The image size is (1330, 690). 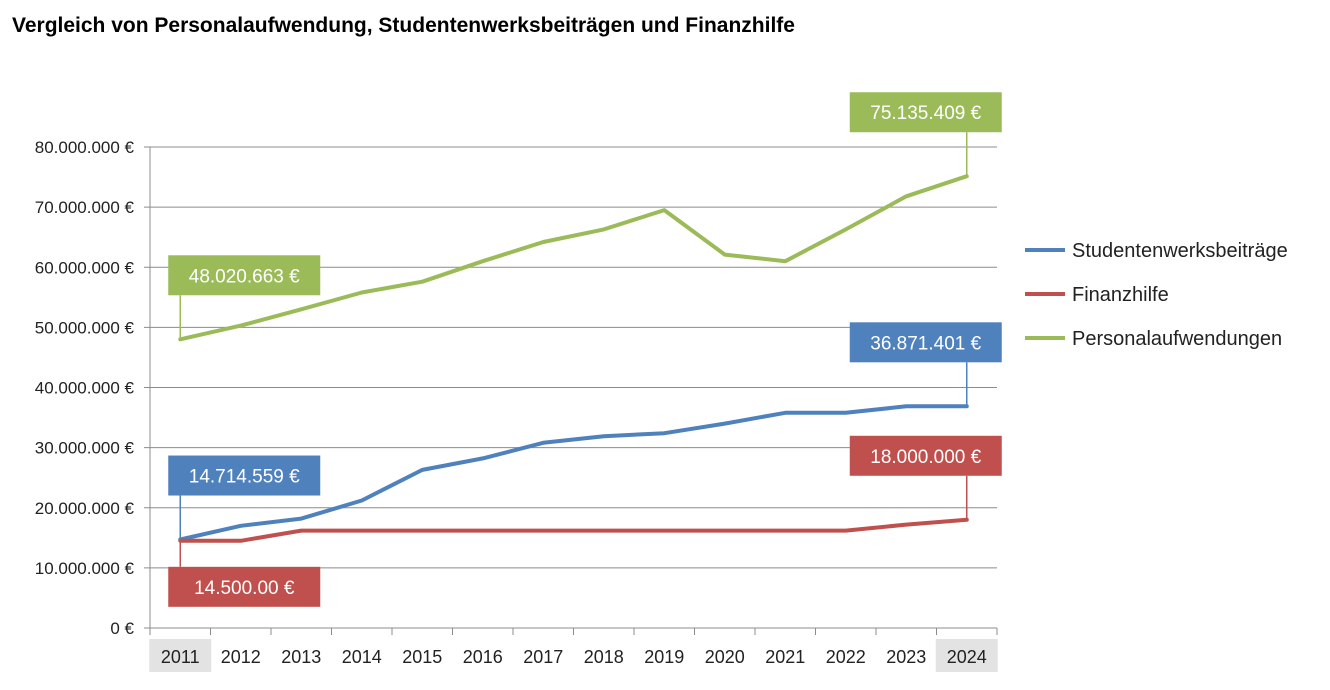 What do you see at coordinates (604, 657) in the screenshot?
I see `x-tick-label: 2018` at bounding box center [604, 657].